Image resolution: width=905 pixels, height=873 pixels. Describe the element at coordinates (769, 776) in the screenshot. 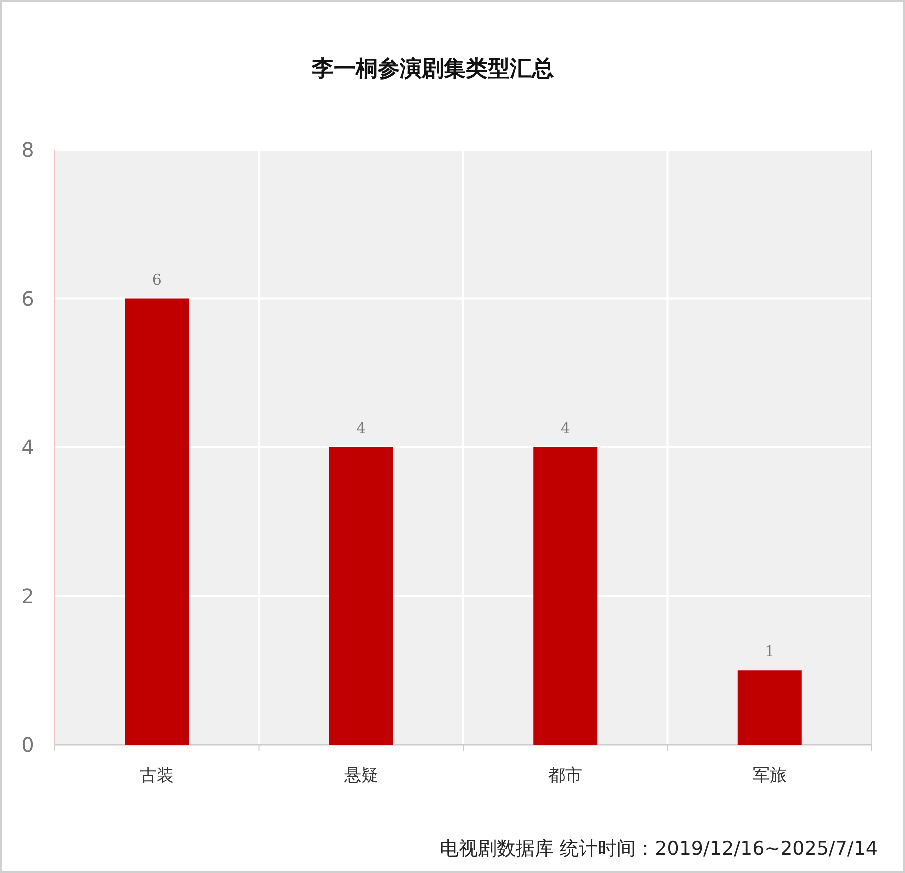

I see `x-tick-label: 军旅` at that location.